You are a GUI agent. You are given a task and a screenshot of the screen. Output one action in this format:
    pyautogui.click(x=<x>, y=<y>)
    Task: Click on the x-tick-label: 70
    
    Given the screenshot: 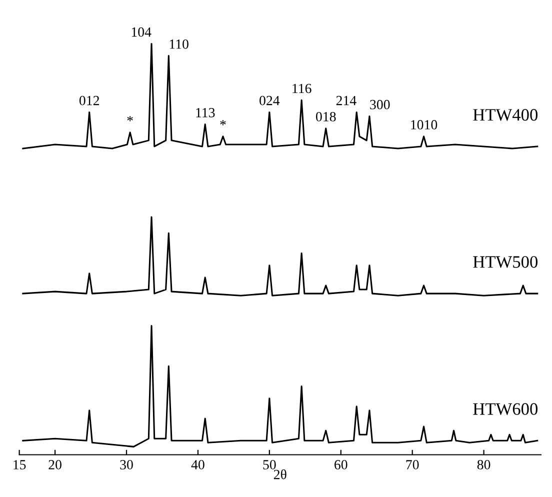 What is the action you would take?
    pyautogui.click(x=412, y=465)
    